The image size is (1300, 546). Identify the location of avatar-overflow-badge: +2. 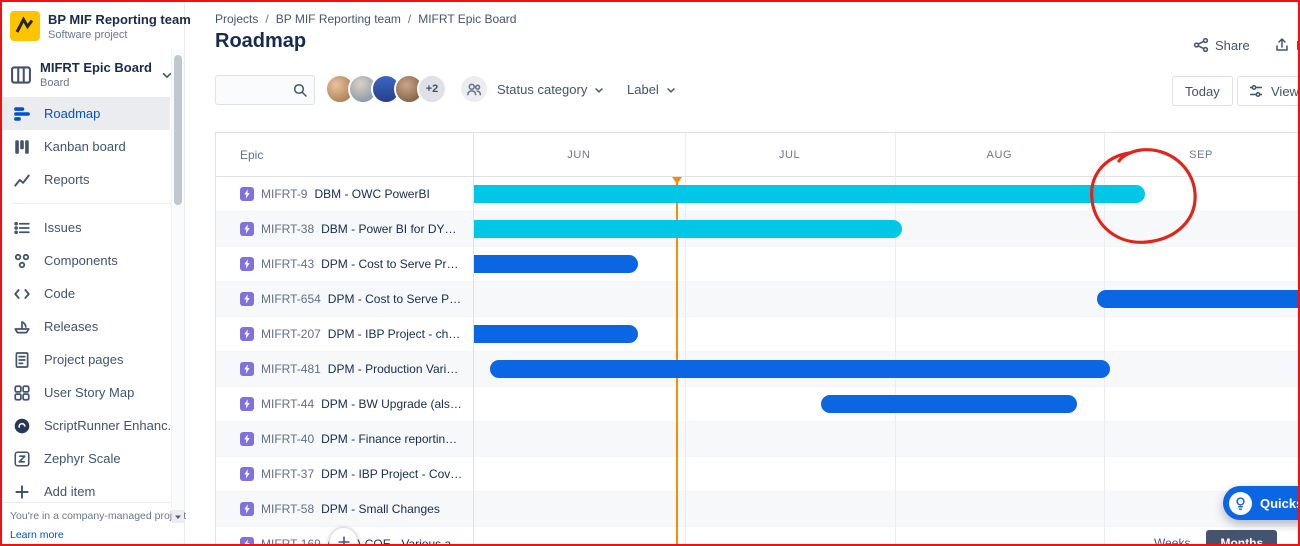
(432, 89).